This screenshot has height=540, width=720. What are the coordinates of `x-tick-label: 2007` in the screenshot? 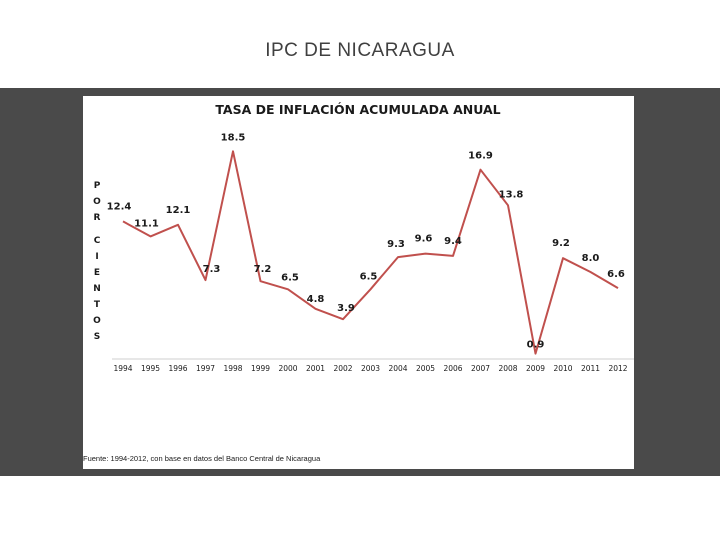 It's located at (480, 368).